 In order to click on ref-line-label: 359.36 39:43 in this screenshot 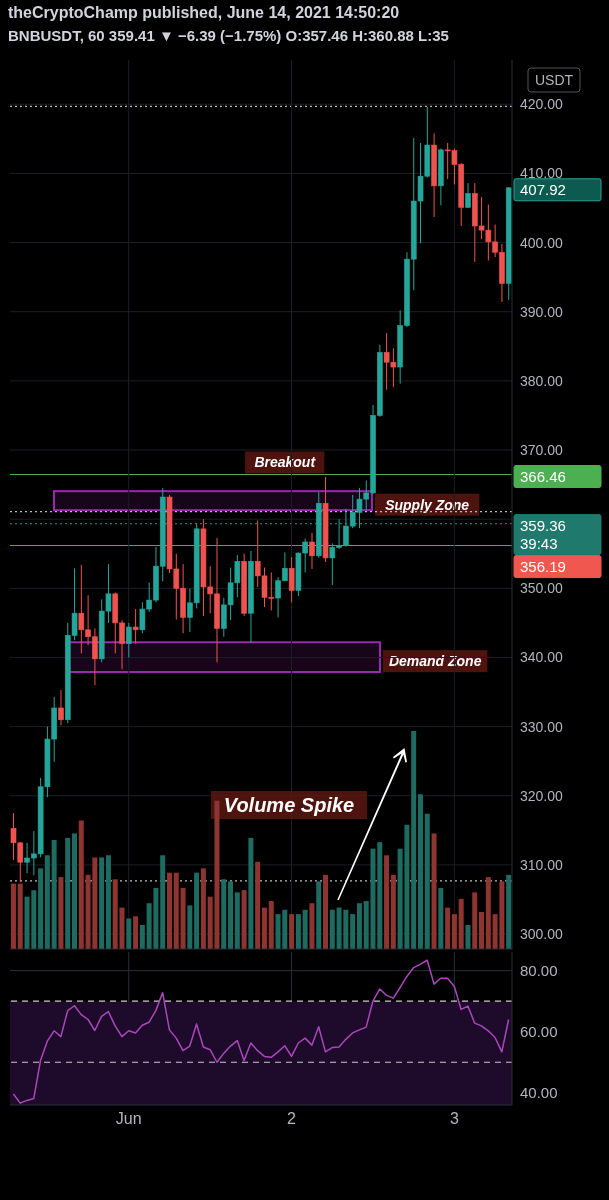, I will do `click(543, 534)`.